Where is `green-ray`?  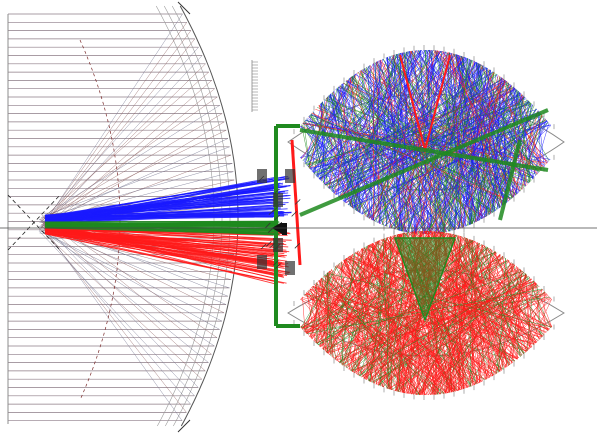 green-ray is located at coordinates (161, 225).